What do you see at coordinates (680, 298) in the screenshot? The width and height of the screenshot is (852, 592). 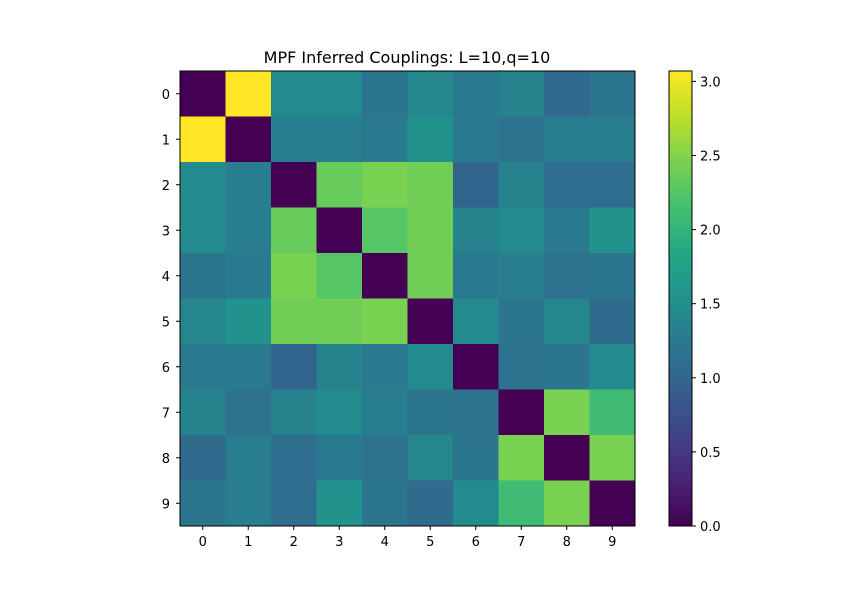 I see `colorbar` at bounding box center [680, 298].